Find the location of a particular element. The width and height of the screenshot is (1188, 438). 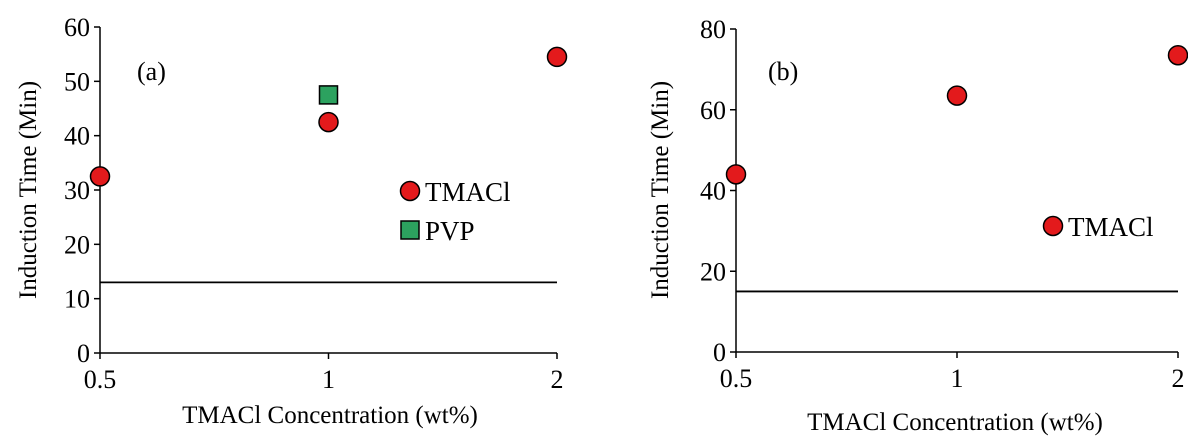

y-tick-label: 10 is located at coordinates (77, 299).